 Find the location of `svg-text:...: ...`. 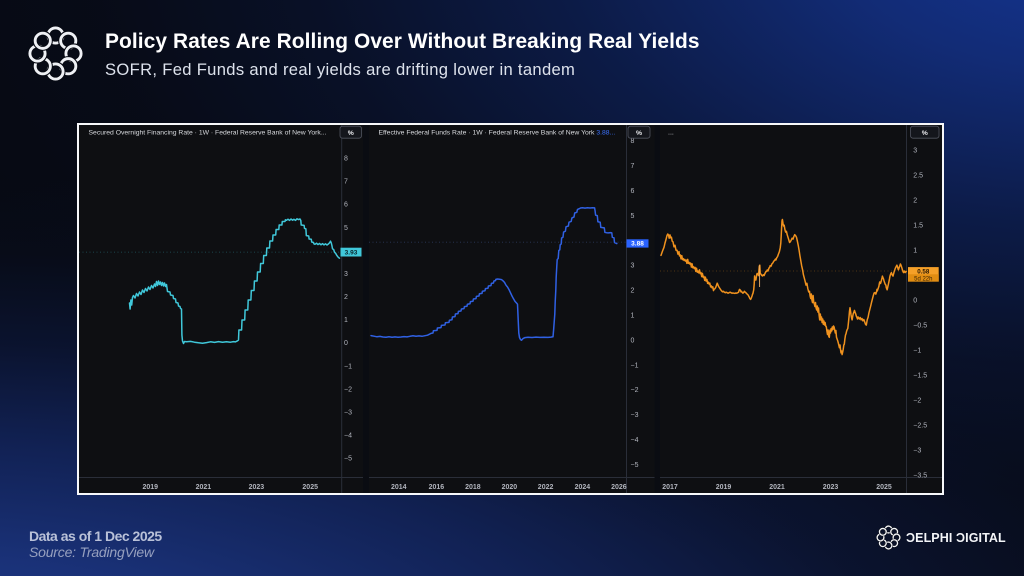

svg-text:...: ... is located at coordinates (671, 133).